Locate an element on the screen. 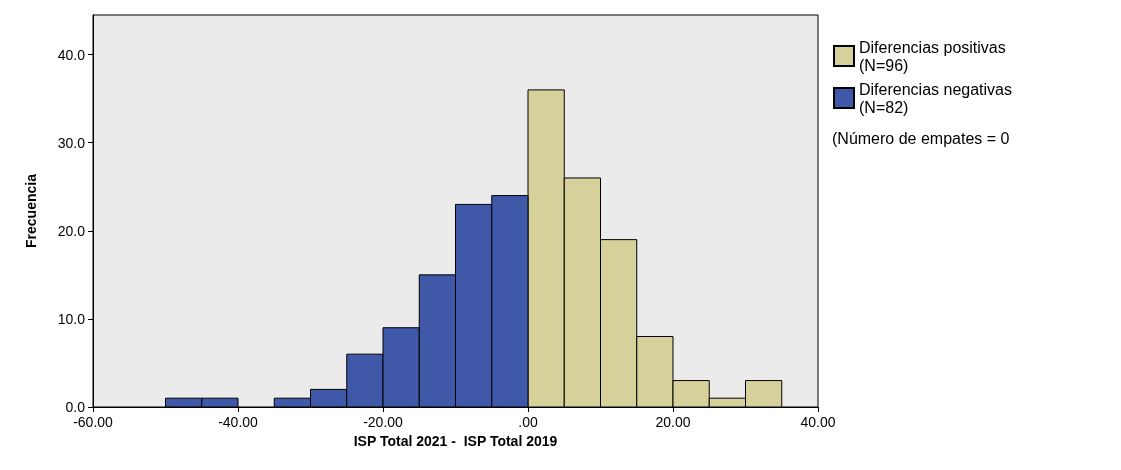 The image size is (1121, 470). y-axis-title: Frecuencia is located at coordinates (31, 210).